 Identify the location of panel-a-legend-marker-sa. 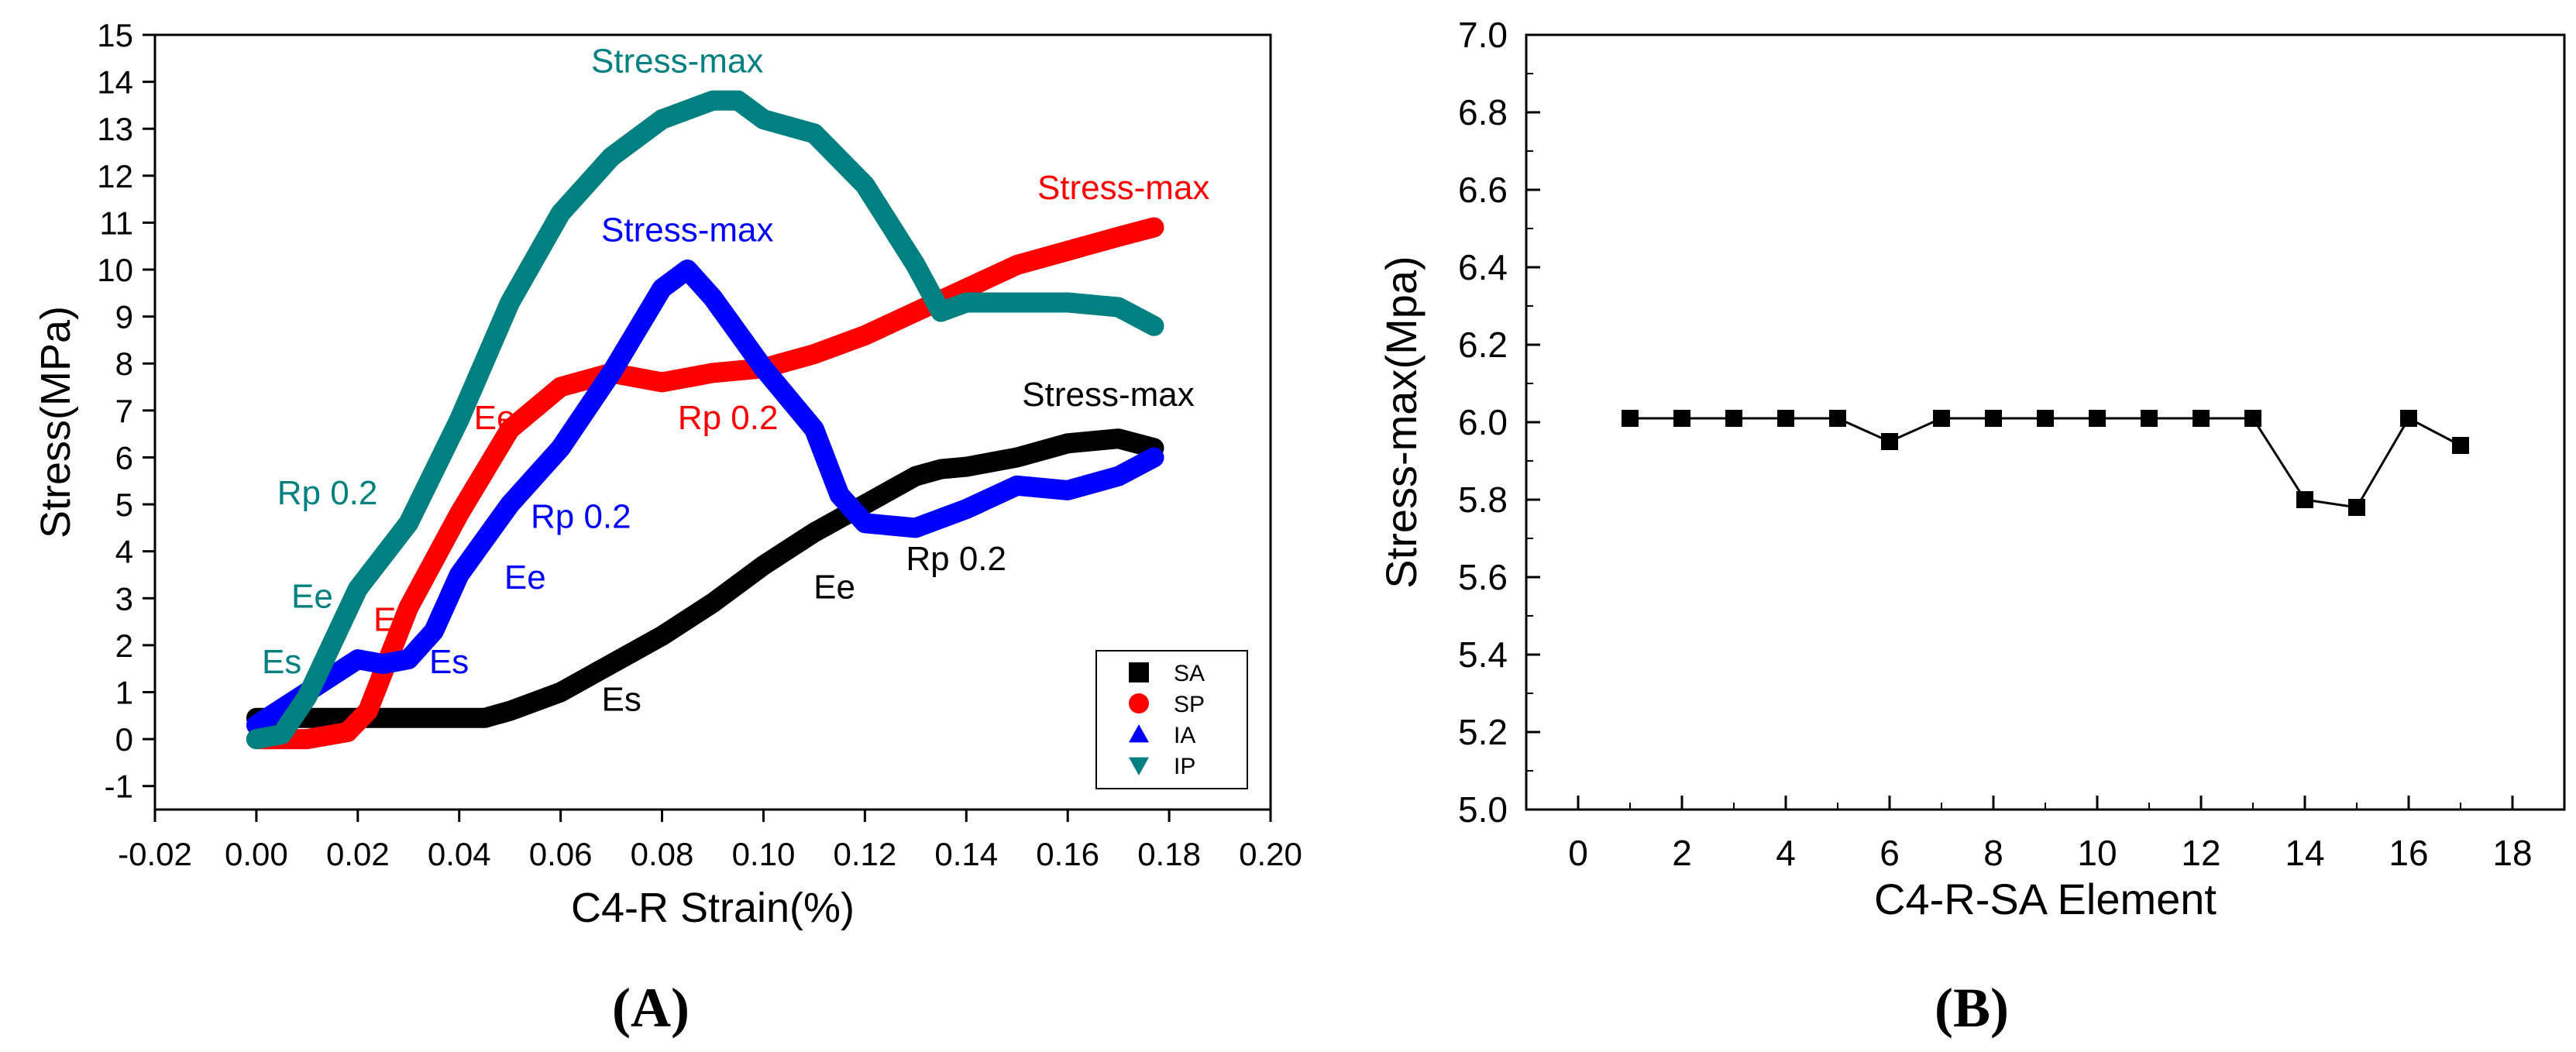
(1139, 672).